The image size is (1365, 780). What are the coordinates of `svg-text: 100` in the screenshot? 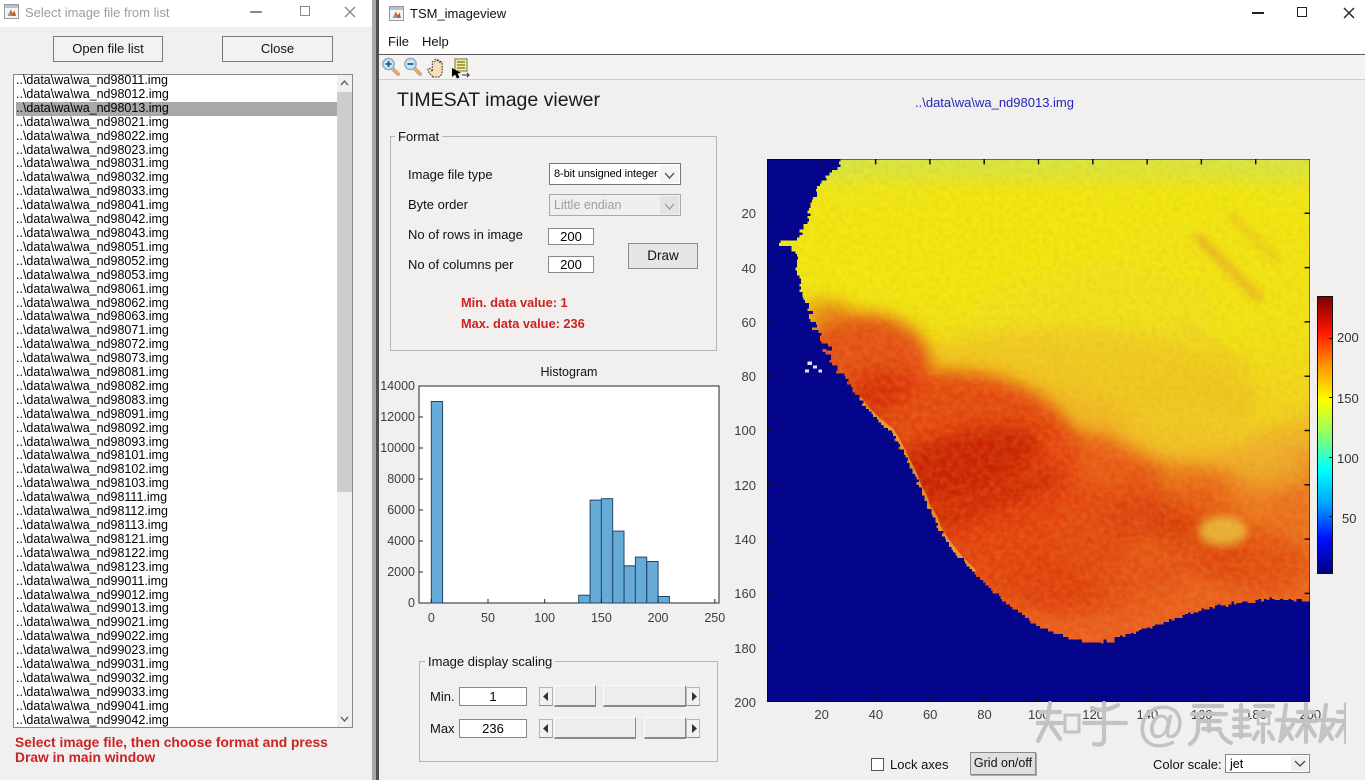 It's located at (544, 618).